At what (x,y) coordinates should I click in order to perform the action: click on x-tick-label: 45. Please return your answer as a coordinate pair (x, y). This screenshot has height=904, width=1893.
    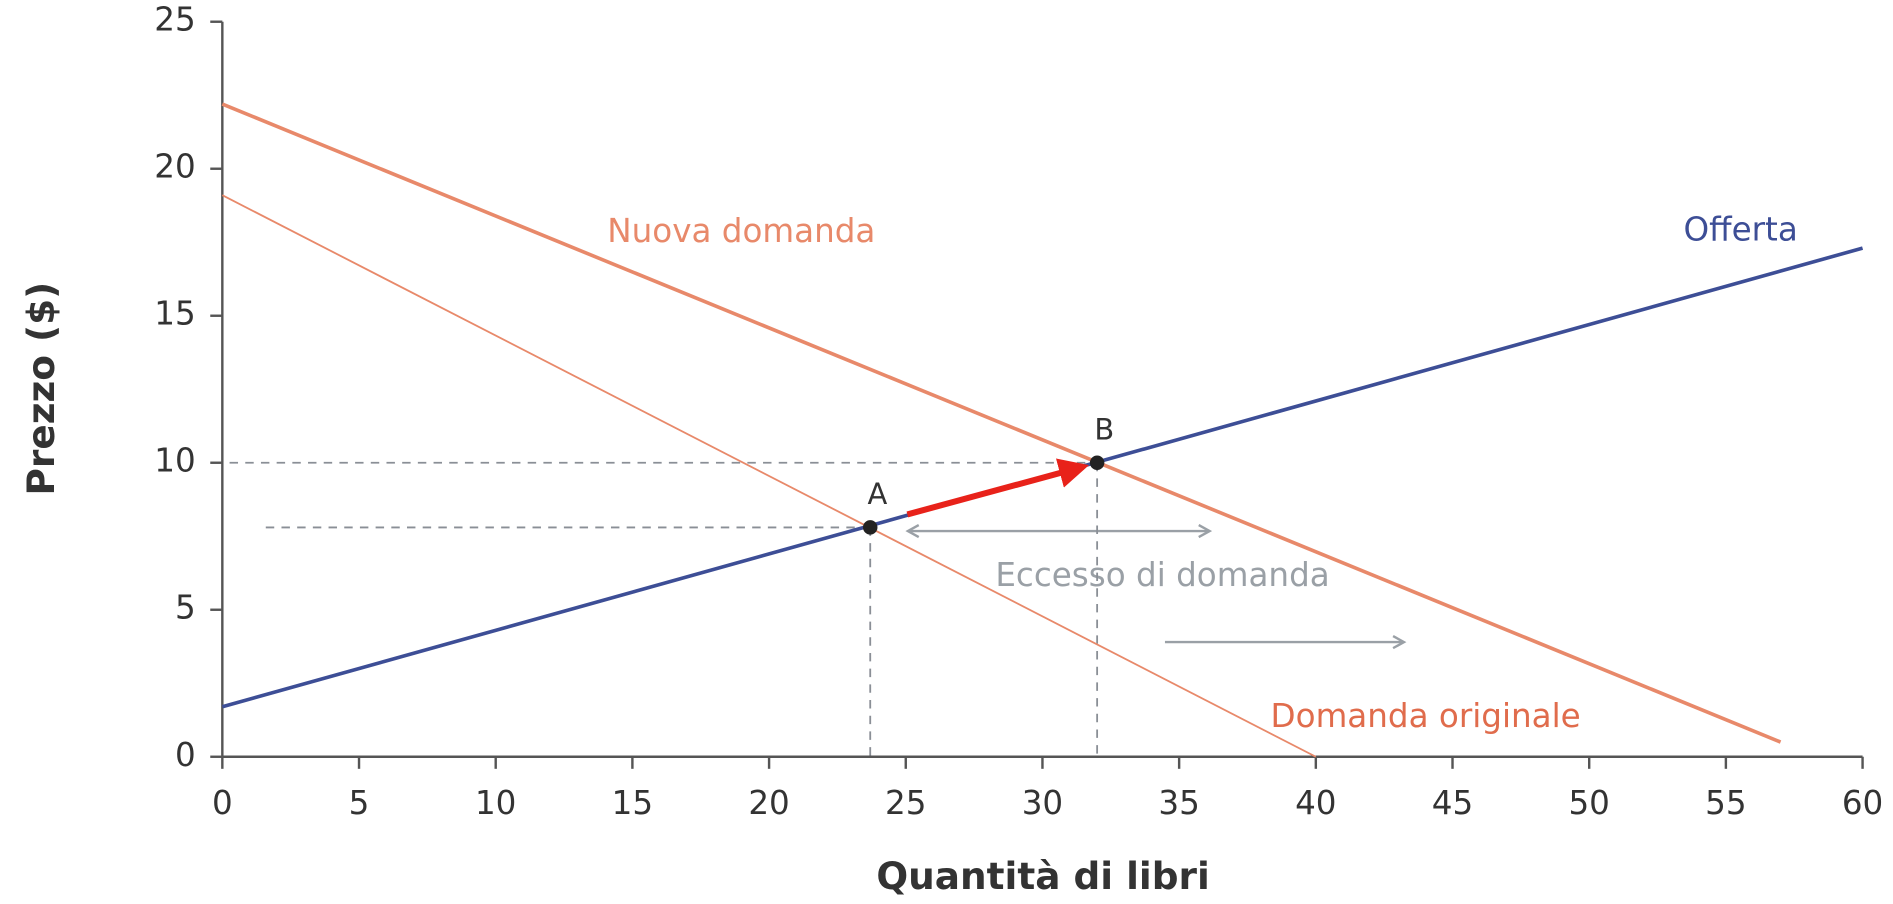
    Looking at the image, I should click on (1452, 803).